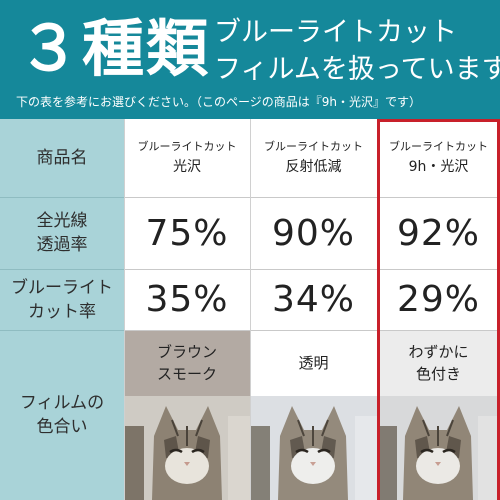 The width and height of the screenshot is (500, 500). What do you see at coordinates (62, 415) in the screenshot?
I see `row-header-tint: フィルムの 色合い` at bounding box center [62, 415].